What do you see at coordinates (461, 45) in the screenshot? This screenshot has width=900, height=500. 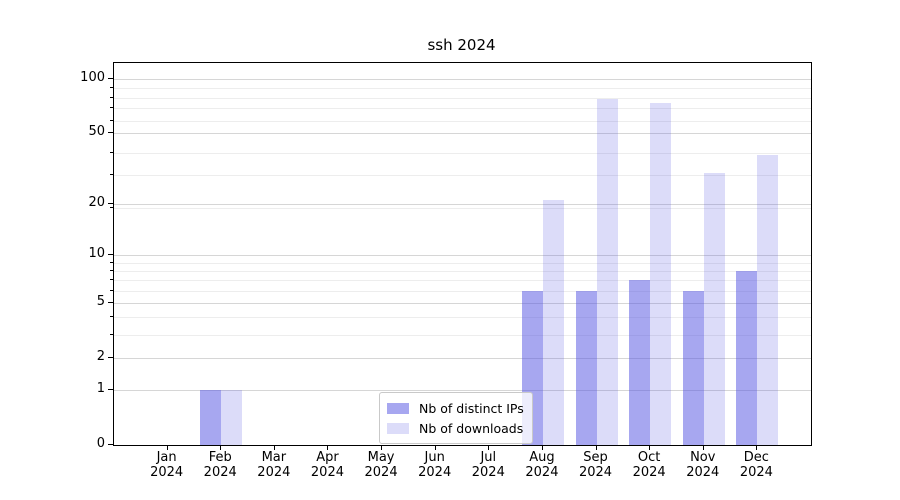 I see `chart-title: ssh 2024` at bounding box center [461, 45].